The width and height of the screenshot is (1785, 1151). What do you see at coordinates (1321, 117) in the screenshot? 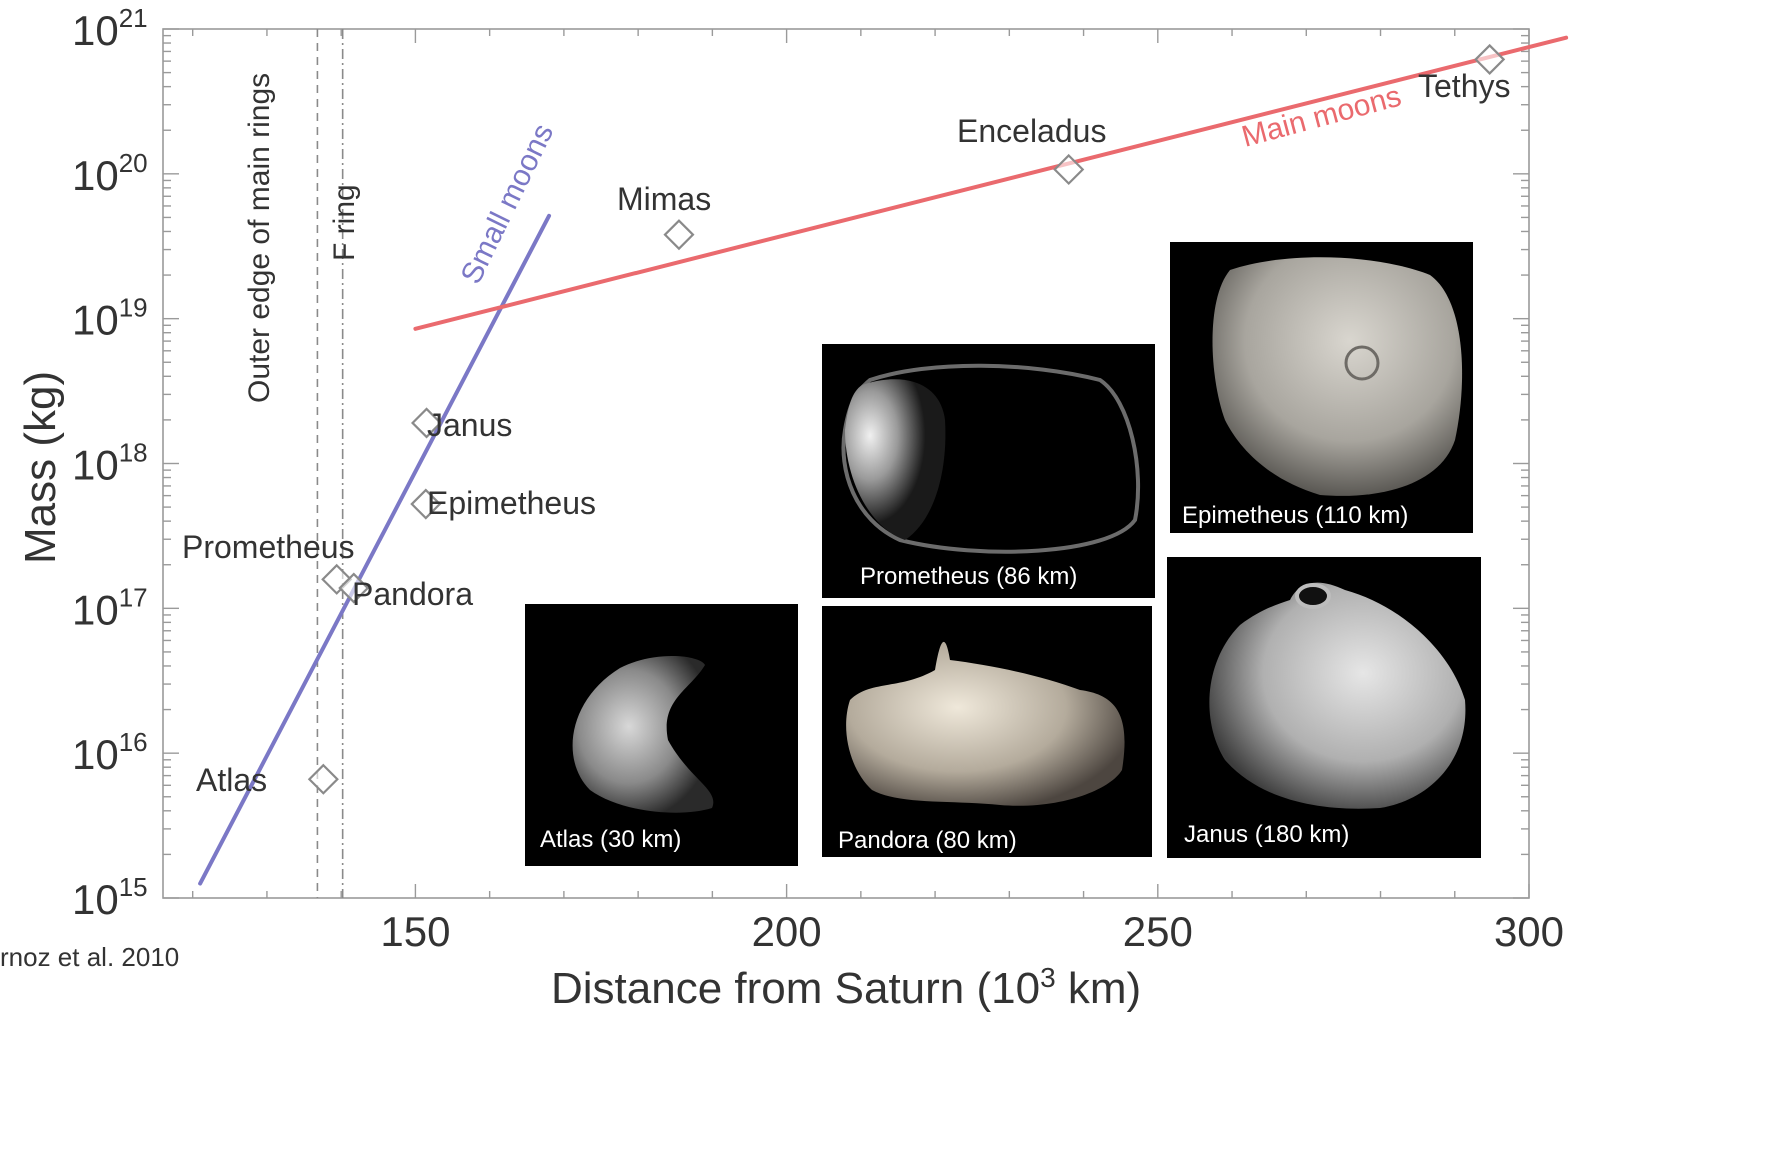
I see `main-moons-label: Main moons` at bounding box center [1321, 117].